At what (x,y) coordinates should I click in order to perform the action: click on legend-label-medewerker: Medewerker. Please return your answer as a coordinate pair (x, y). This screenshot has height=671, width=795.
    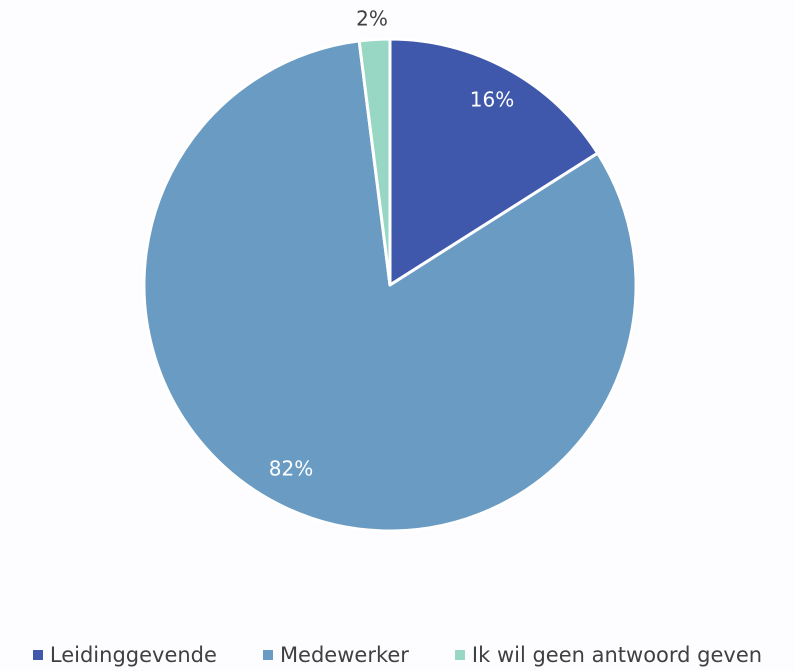
    Looking at the image, I should click on (344, 655).